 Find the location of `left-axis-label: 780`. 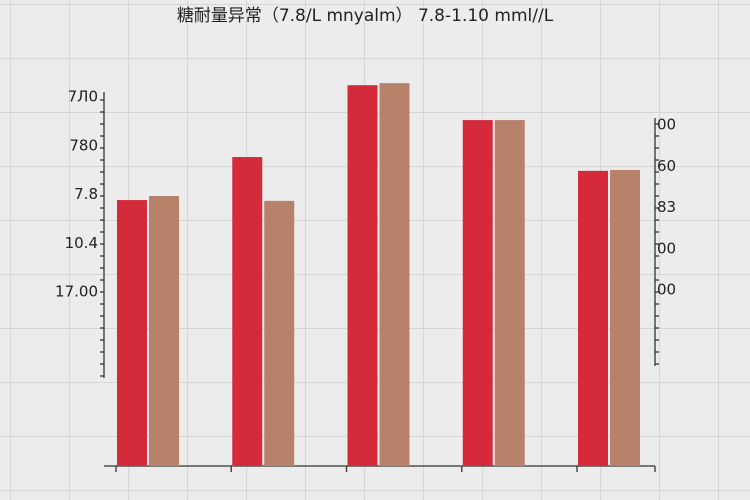

left-axis-label: 780 is located at coordinates (83, 145).